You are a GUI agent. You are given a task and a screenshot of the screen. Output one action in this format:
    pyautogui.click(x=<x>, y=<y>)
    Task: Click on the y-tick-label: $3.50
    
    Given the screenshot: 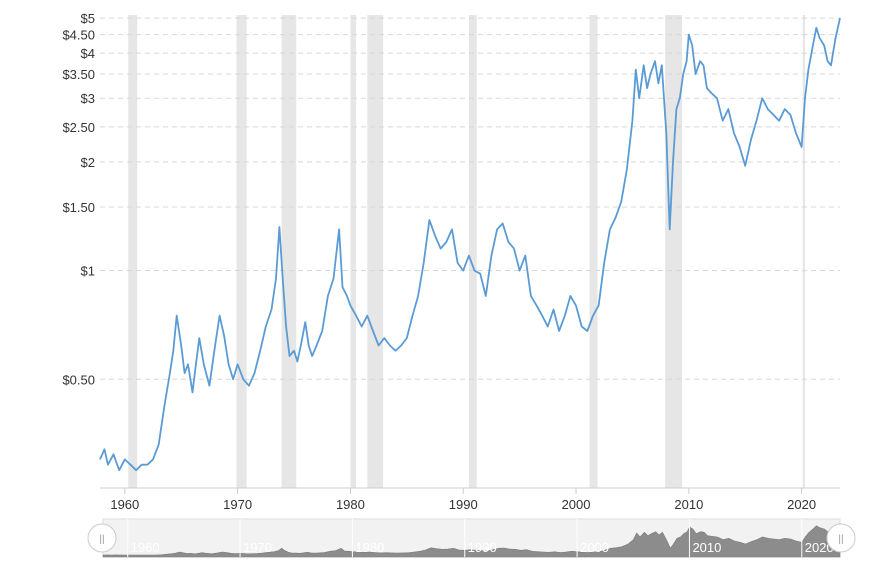 What is the action you would take?
    pyautogui.click(x=78, y=74)
    